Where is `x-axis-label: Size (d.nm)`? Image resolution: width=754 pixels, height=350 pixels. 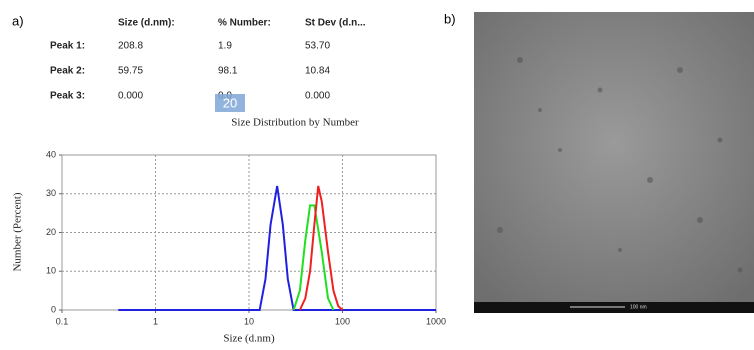
x-axis-label: Size (d.nm) is located at coordinates (249, 339).